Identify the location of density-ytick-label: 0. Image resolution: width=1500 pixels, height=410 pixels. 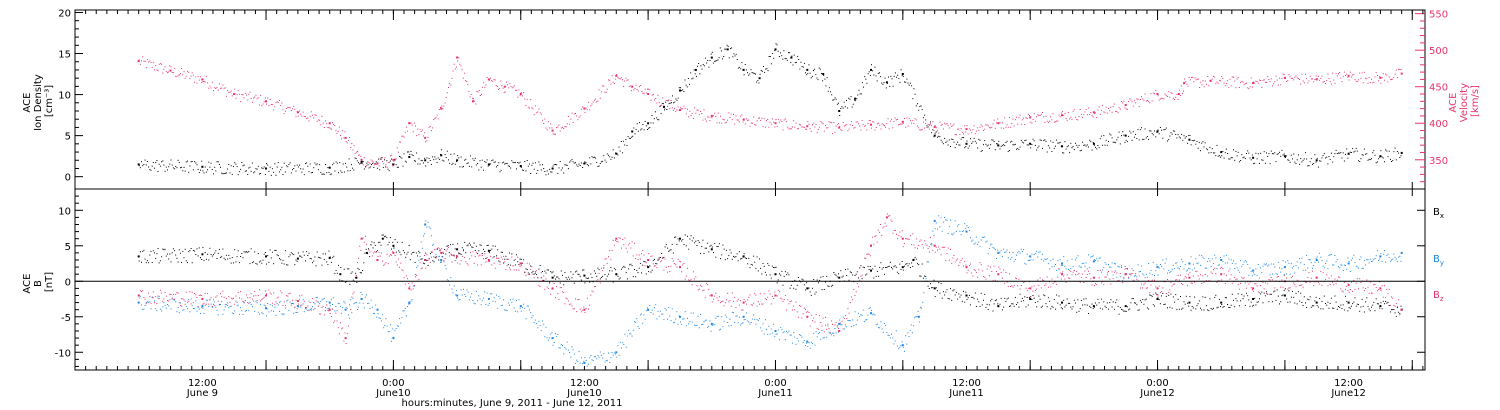
(68, 178).